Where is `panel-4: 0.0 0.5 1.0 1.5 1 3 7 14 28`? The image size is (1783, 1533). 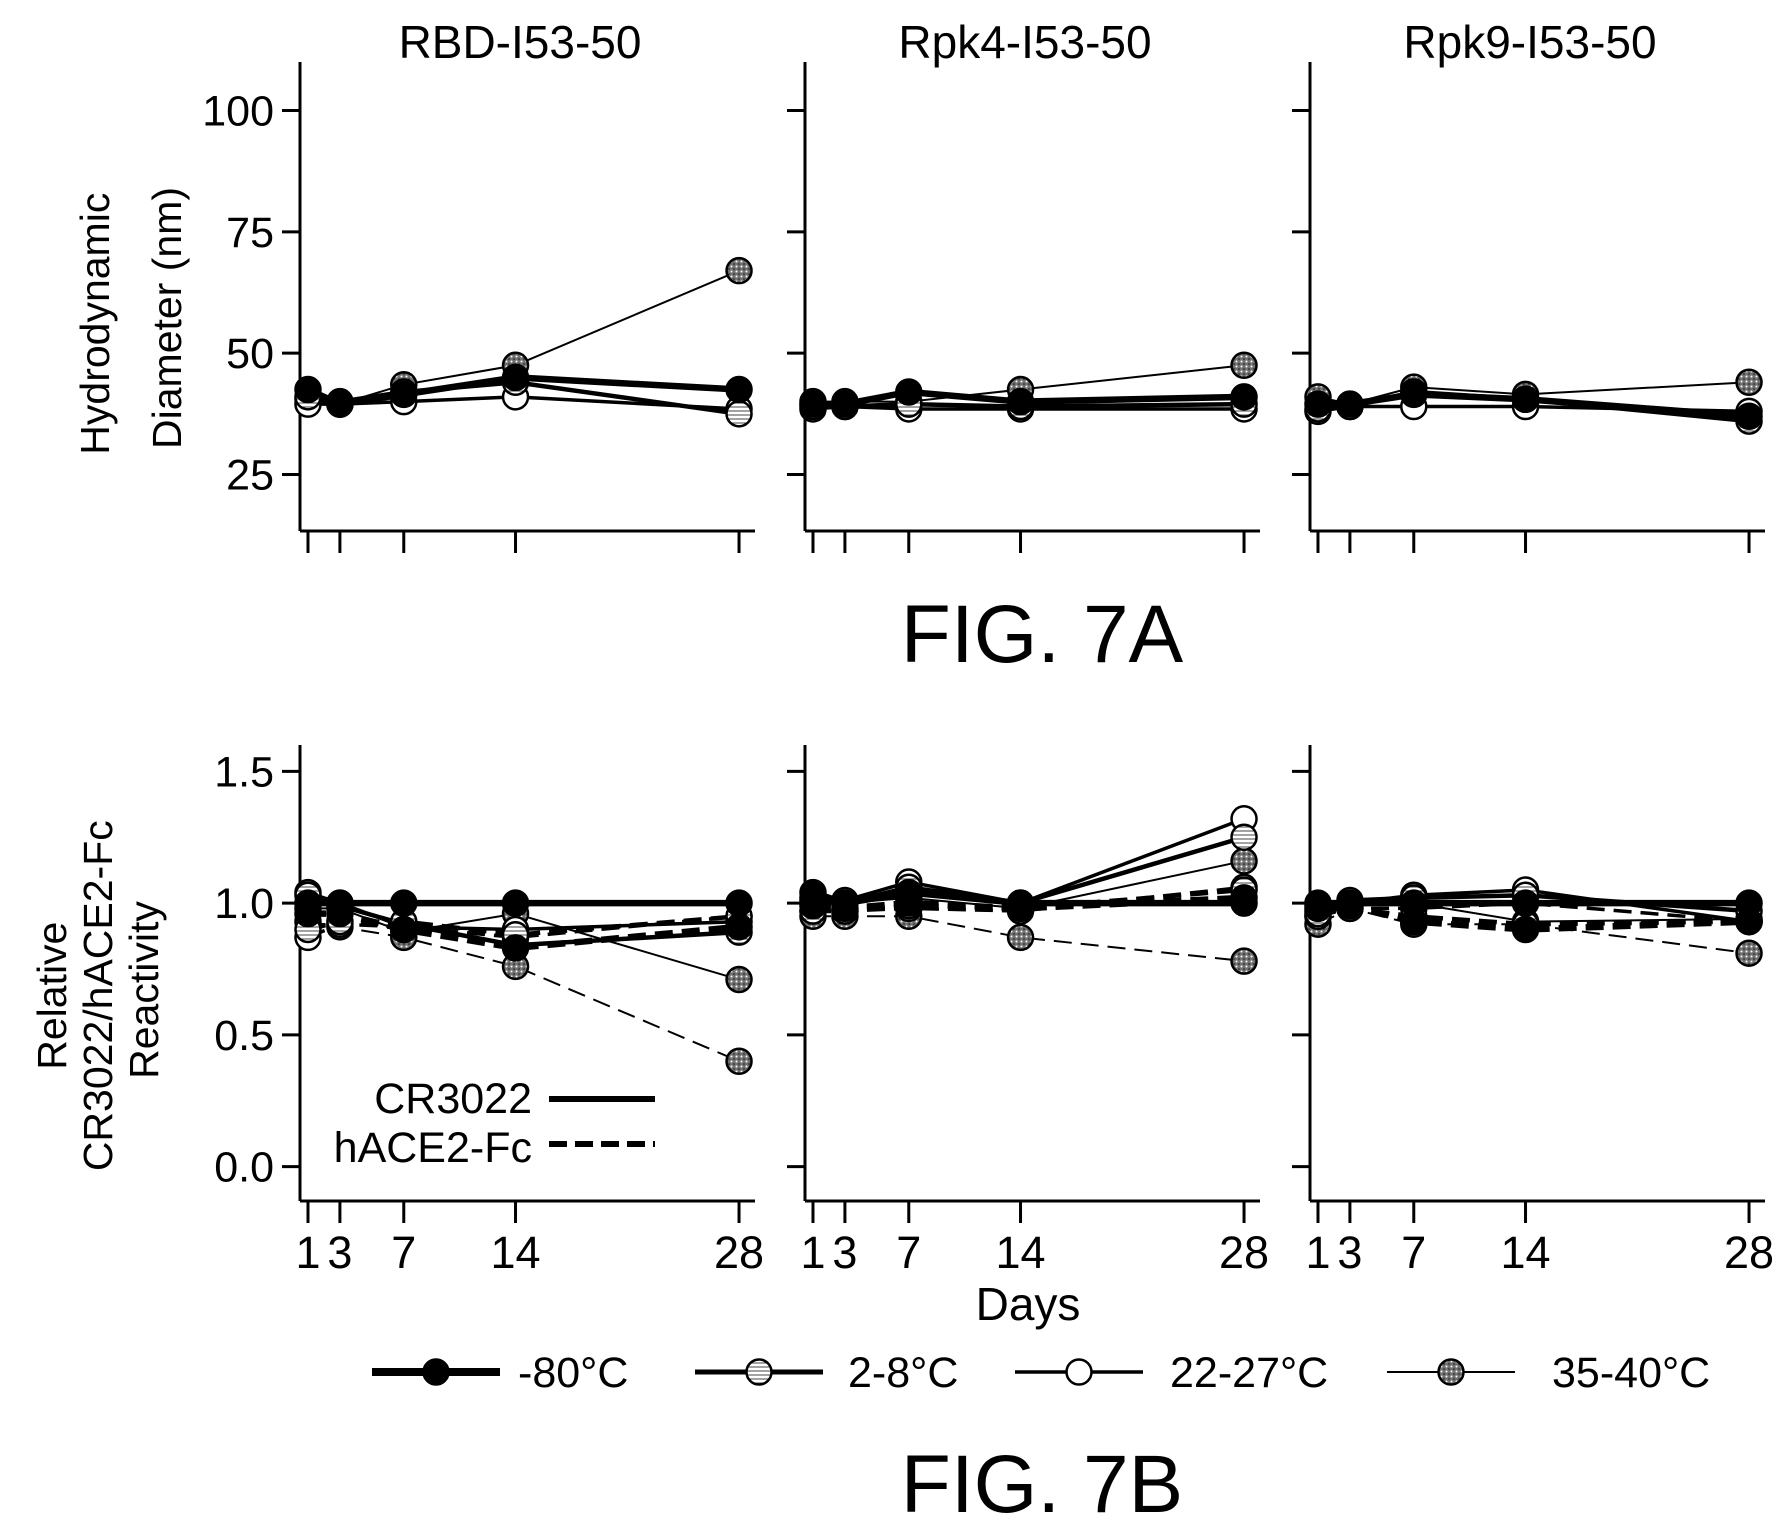
panel-4: 0.0 0.5 1.0 1.5 1 3 7 14 28 is located at coordinates (489, 1011).